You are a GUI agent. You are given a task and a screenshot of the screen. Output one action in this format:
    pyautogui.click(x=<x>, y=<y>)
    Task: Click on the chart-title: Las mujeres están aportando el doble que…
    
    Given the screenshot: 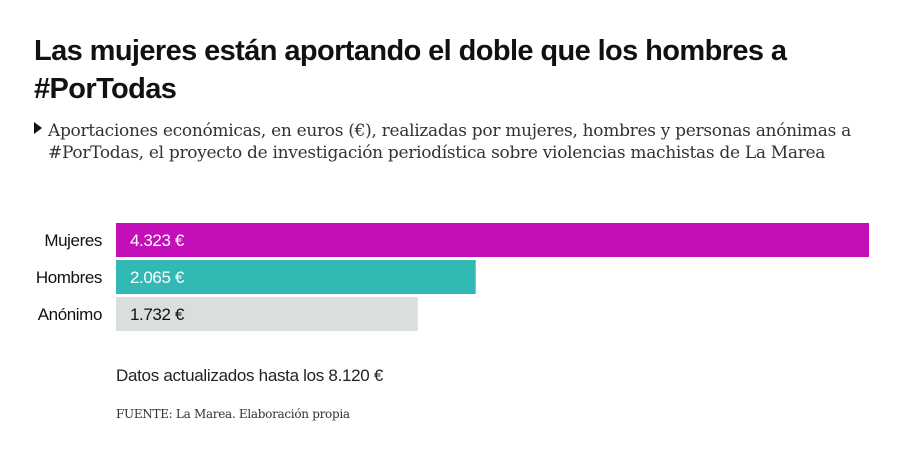 What is the action you would take?
    pyautogui.click(x=410, y=70)
    